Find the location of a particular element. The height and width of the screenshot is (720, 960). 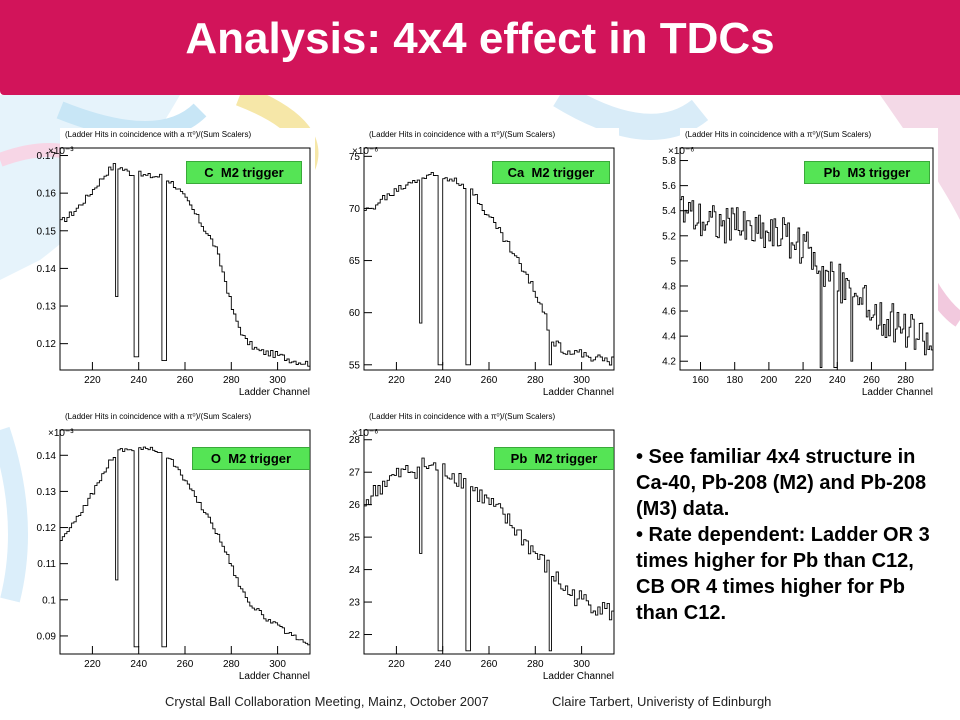

y-tick-label: 28 is located at coordinates (355, 440).